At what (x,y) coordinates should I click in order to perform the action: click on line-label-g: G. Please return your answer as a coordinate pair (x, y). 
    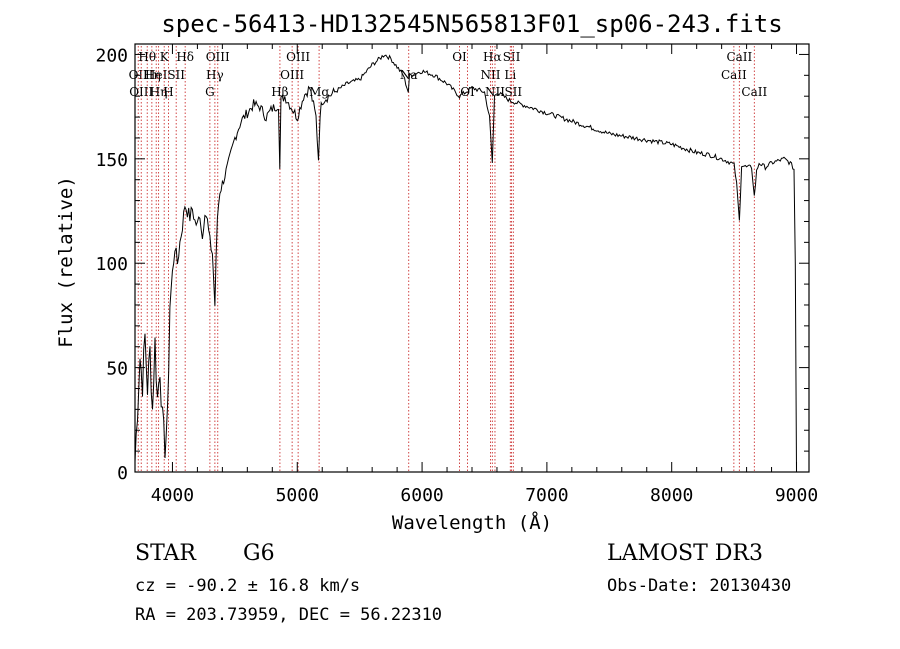
    Looking at the image, I should click on (210, 92).